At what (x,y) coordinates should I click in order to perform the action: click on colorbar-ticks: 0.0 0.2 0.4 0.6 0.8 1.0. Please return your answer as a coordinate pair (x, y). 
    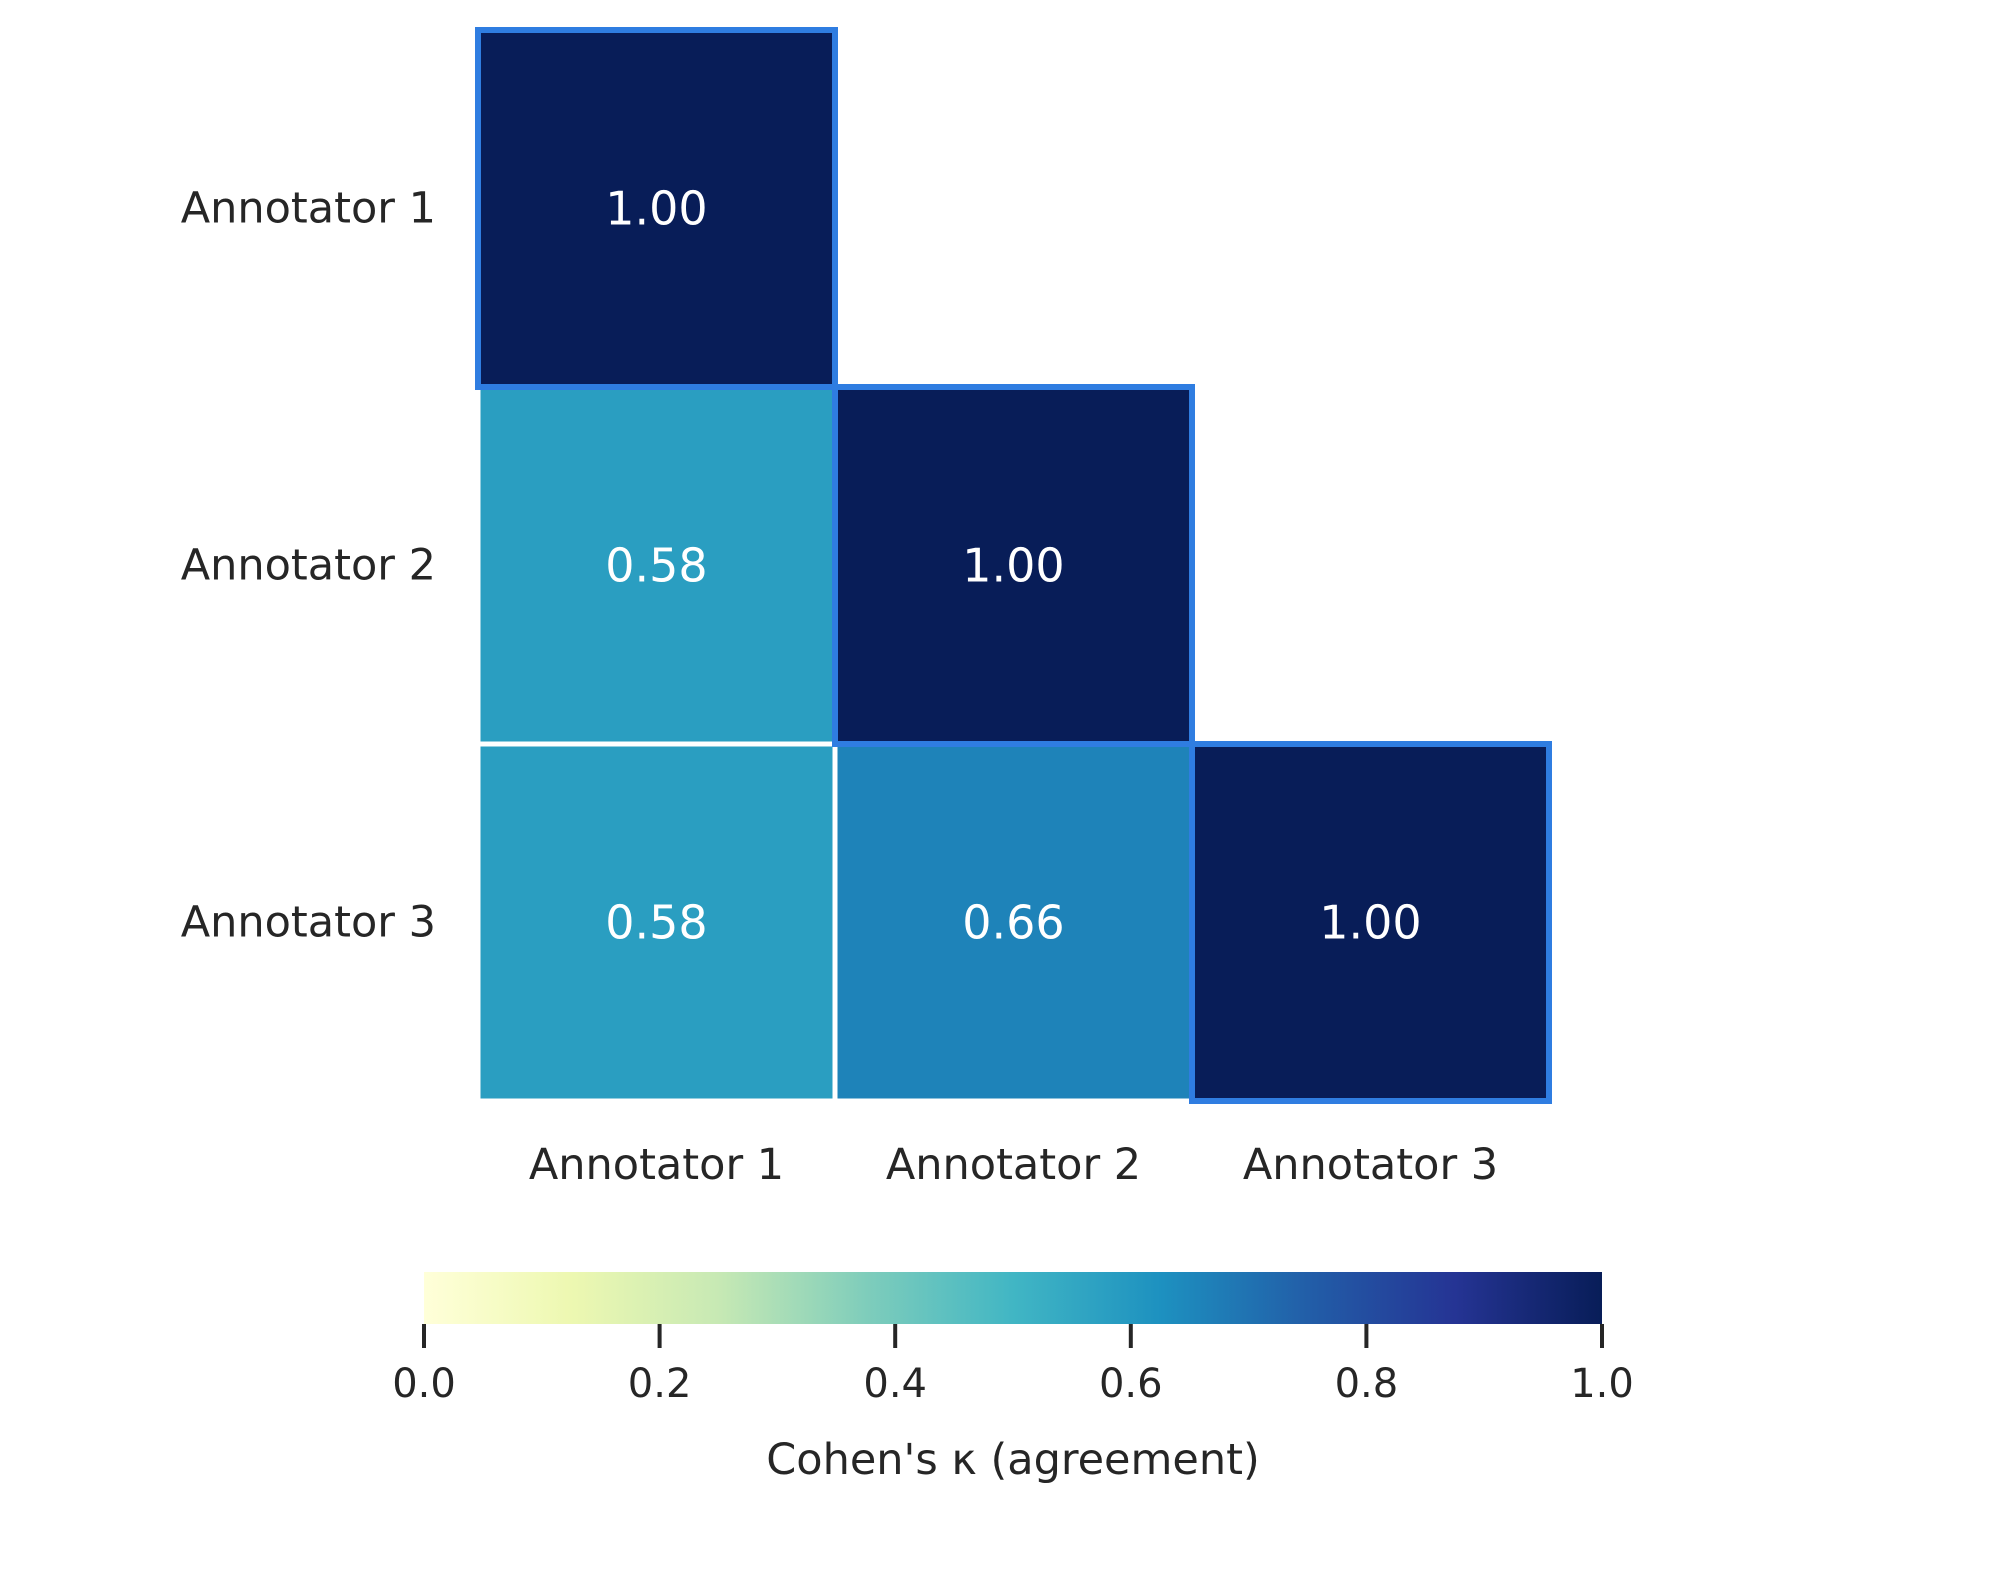
    Looking at the image, I should click on (1013, 1365).